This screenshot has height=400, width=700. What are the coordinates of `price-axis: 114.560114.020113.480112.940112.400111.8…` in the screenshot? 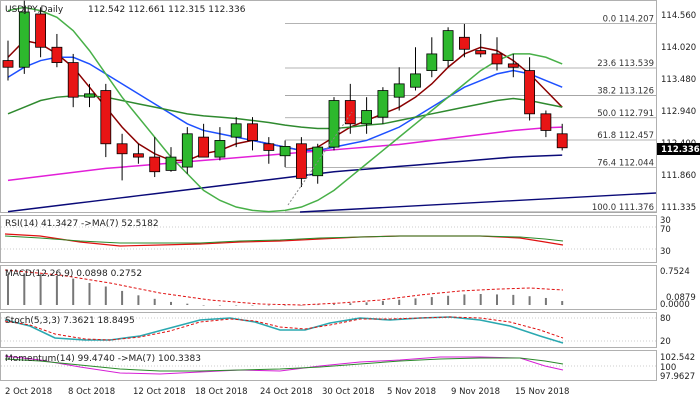 It's located at (678, 112).